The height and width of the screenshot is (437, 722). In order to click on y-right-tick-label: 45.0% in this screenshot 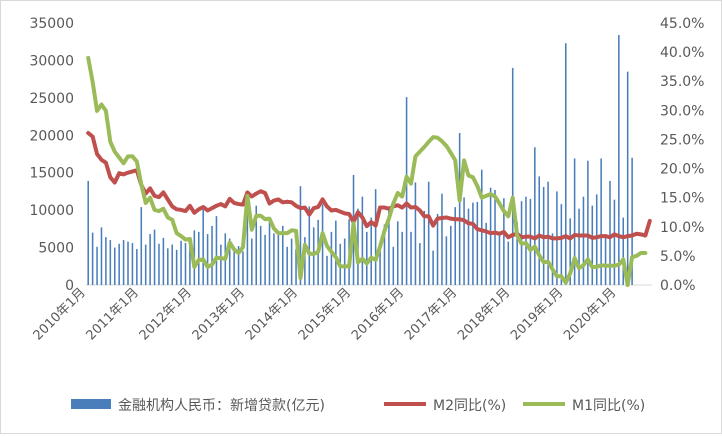, I will do `click(682, 24)`.